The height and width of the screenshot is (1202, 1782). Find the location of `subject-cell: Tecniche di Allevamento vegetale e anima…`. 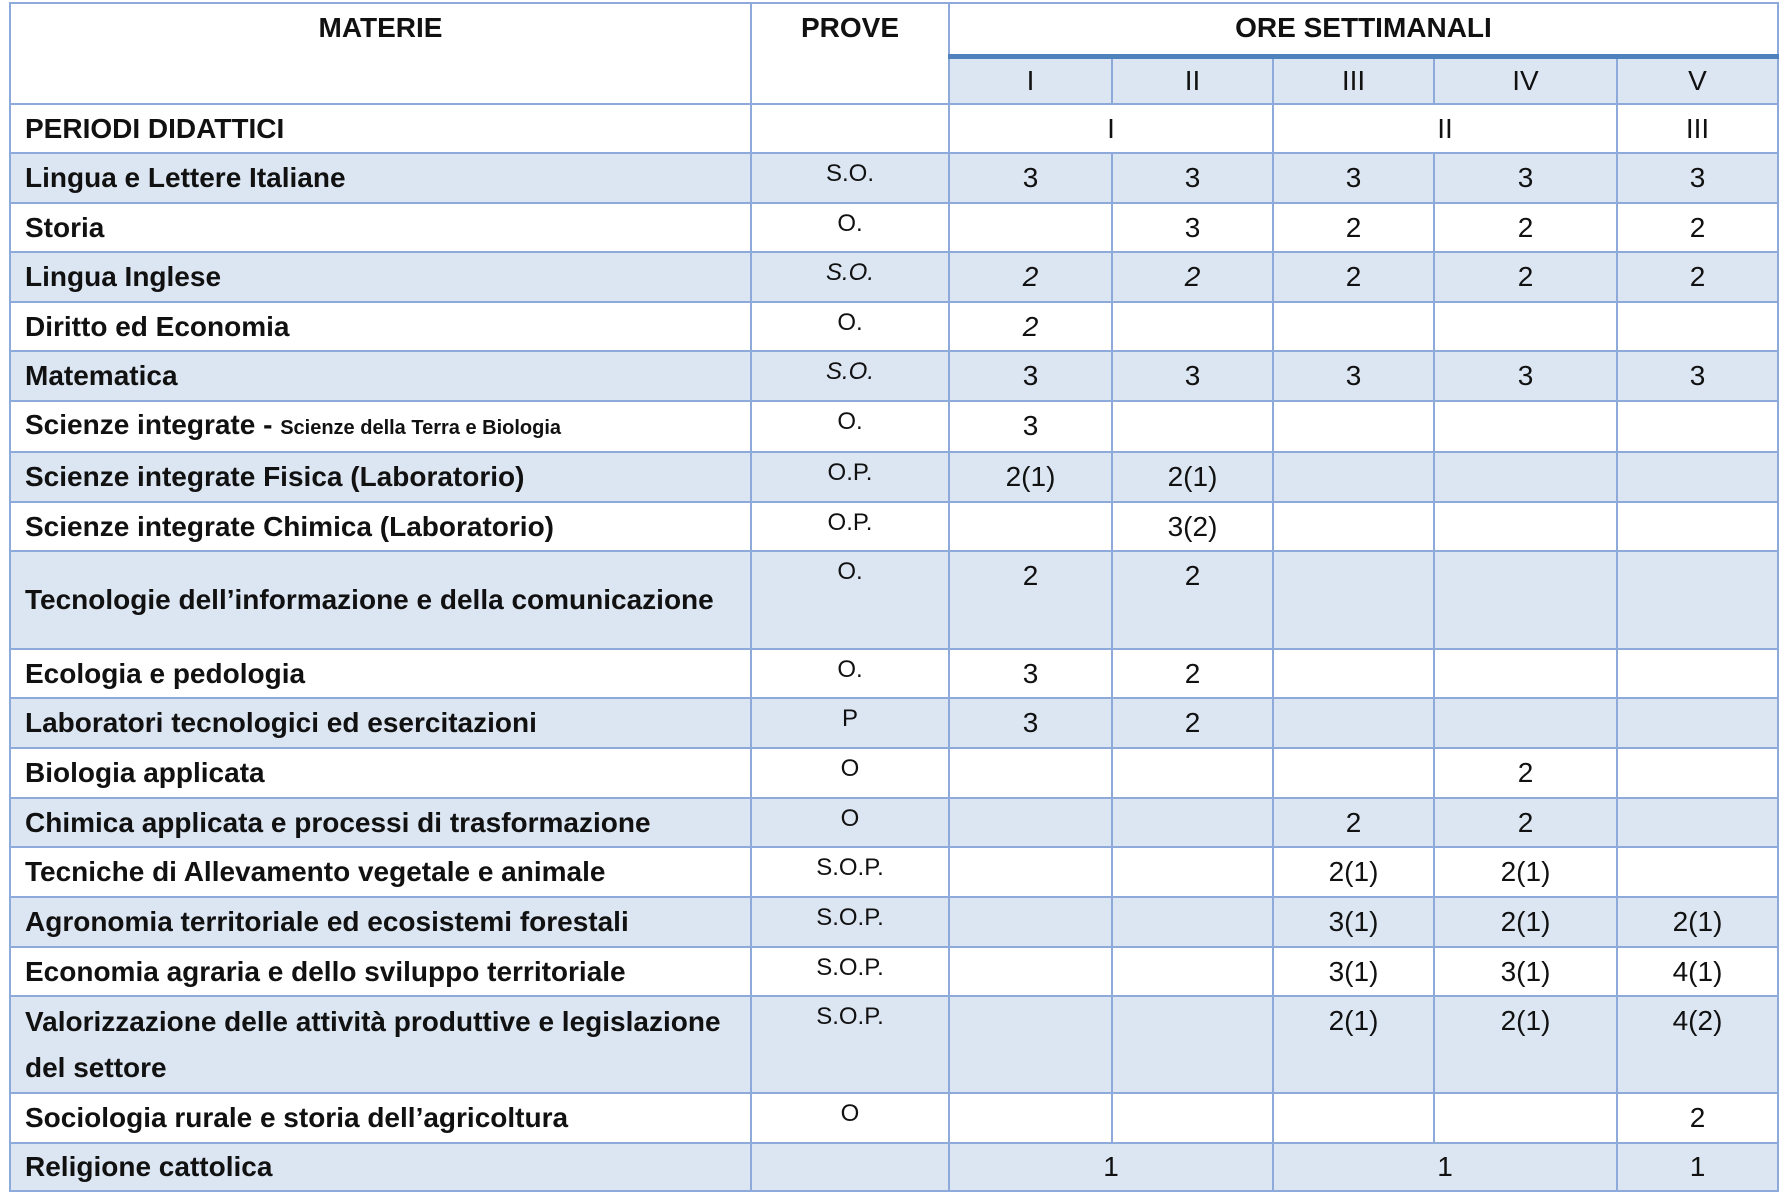

subject-cell: Tecniche di Allevamento vegetale e anima… is located at coordinates (380, 872).